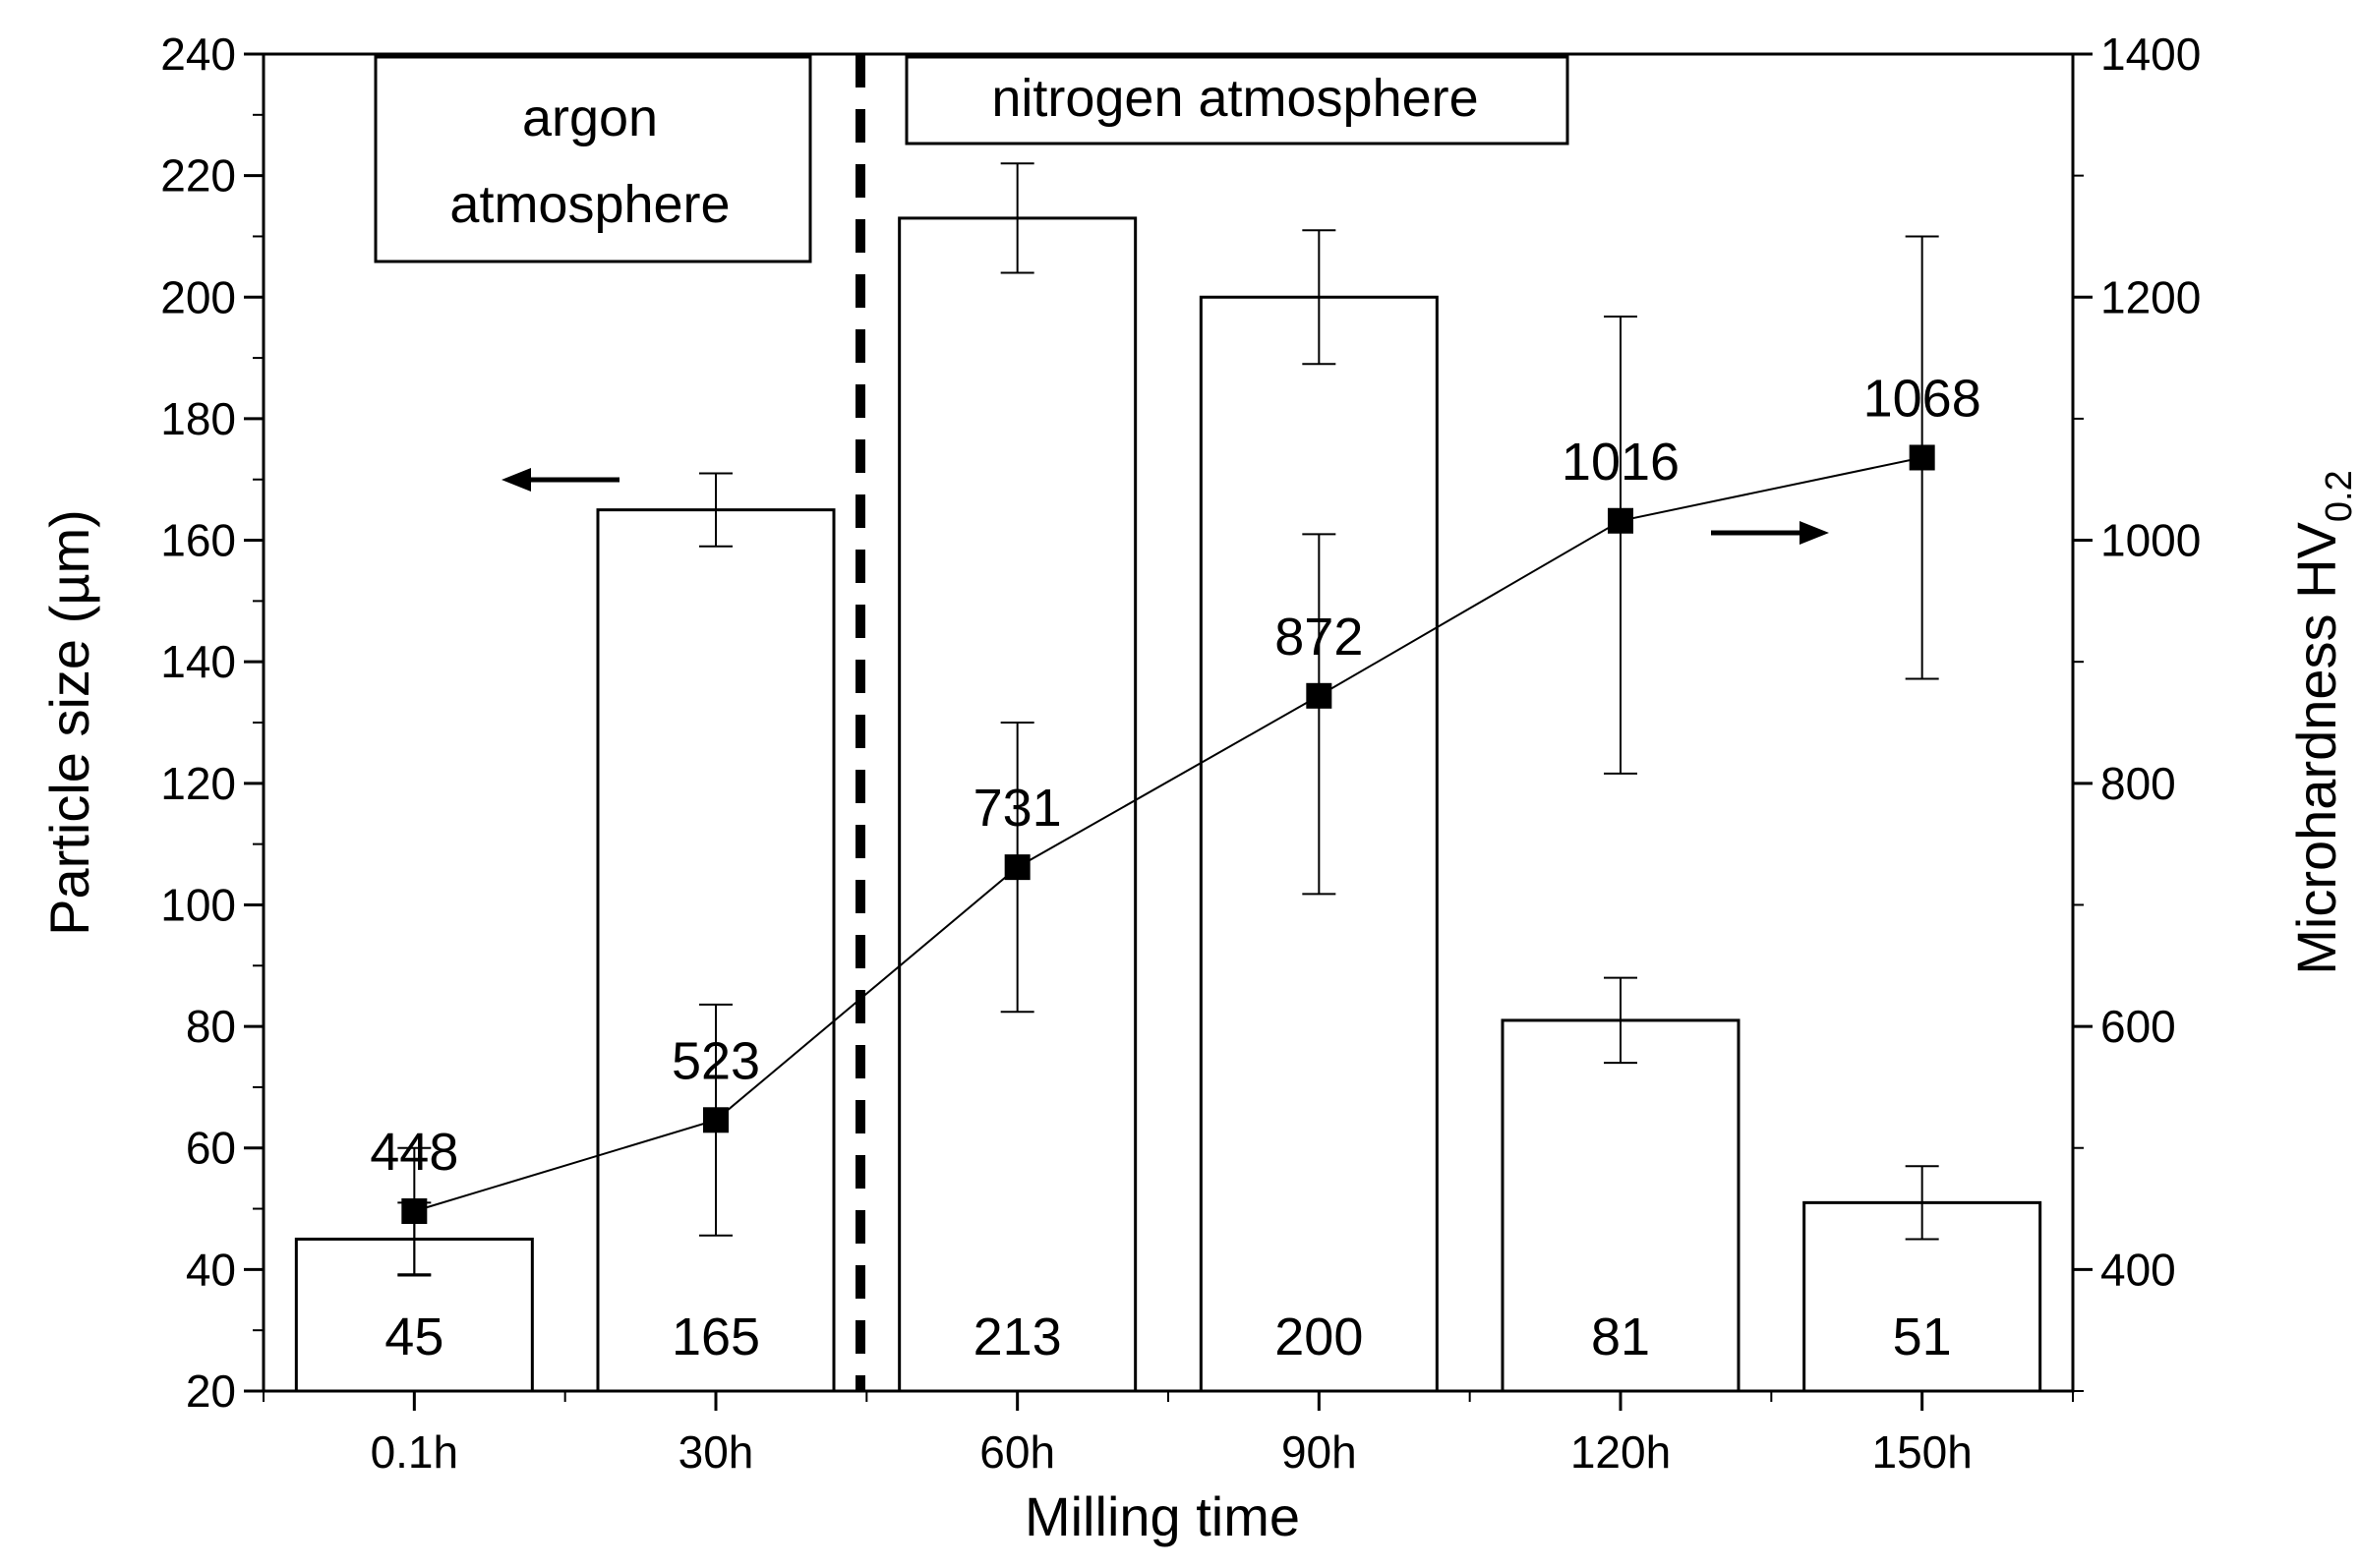 The image size is (2360, 1568). What do you see at coordinates (593, 159) in the screenshot?
I see `argon-annotation-box` at bounding box center [593, 159].